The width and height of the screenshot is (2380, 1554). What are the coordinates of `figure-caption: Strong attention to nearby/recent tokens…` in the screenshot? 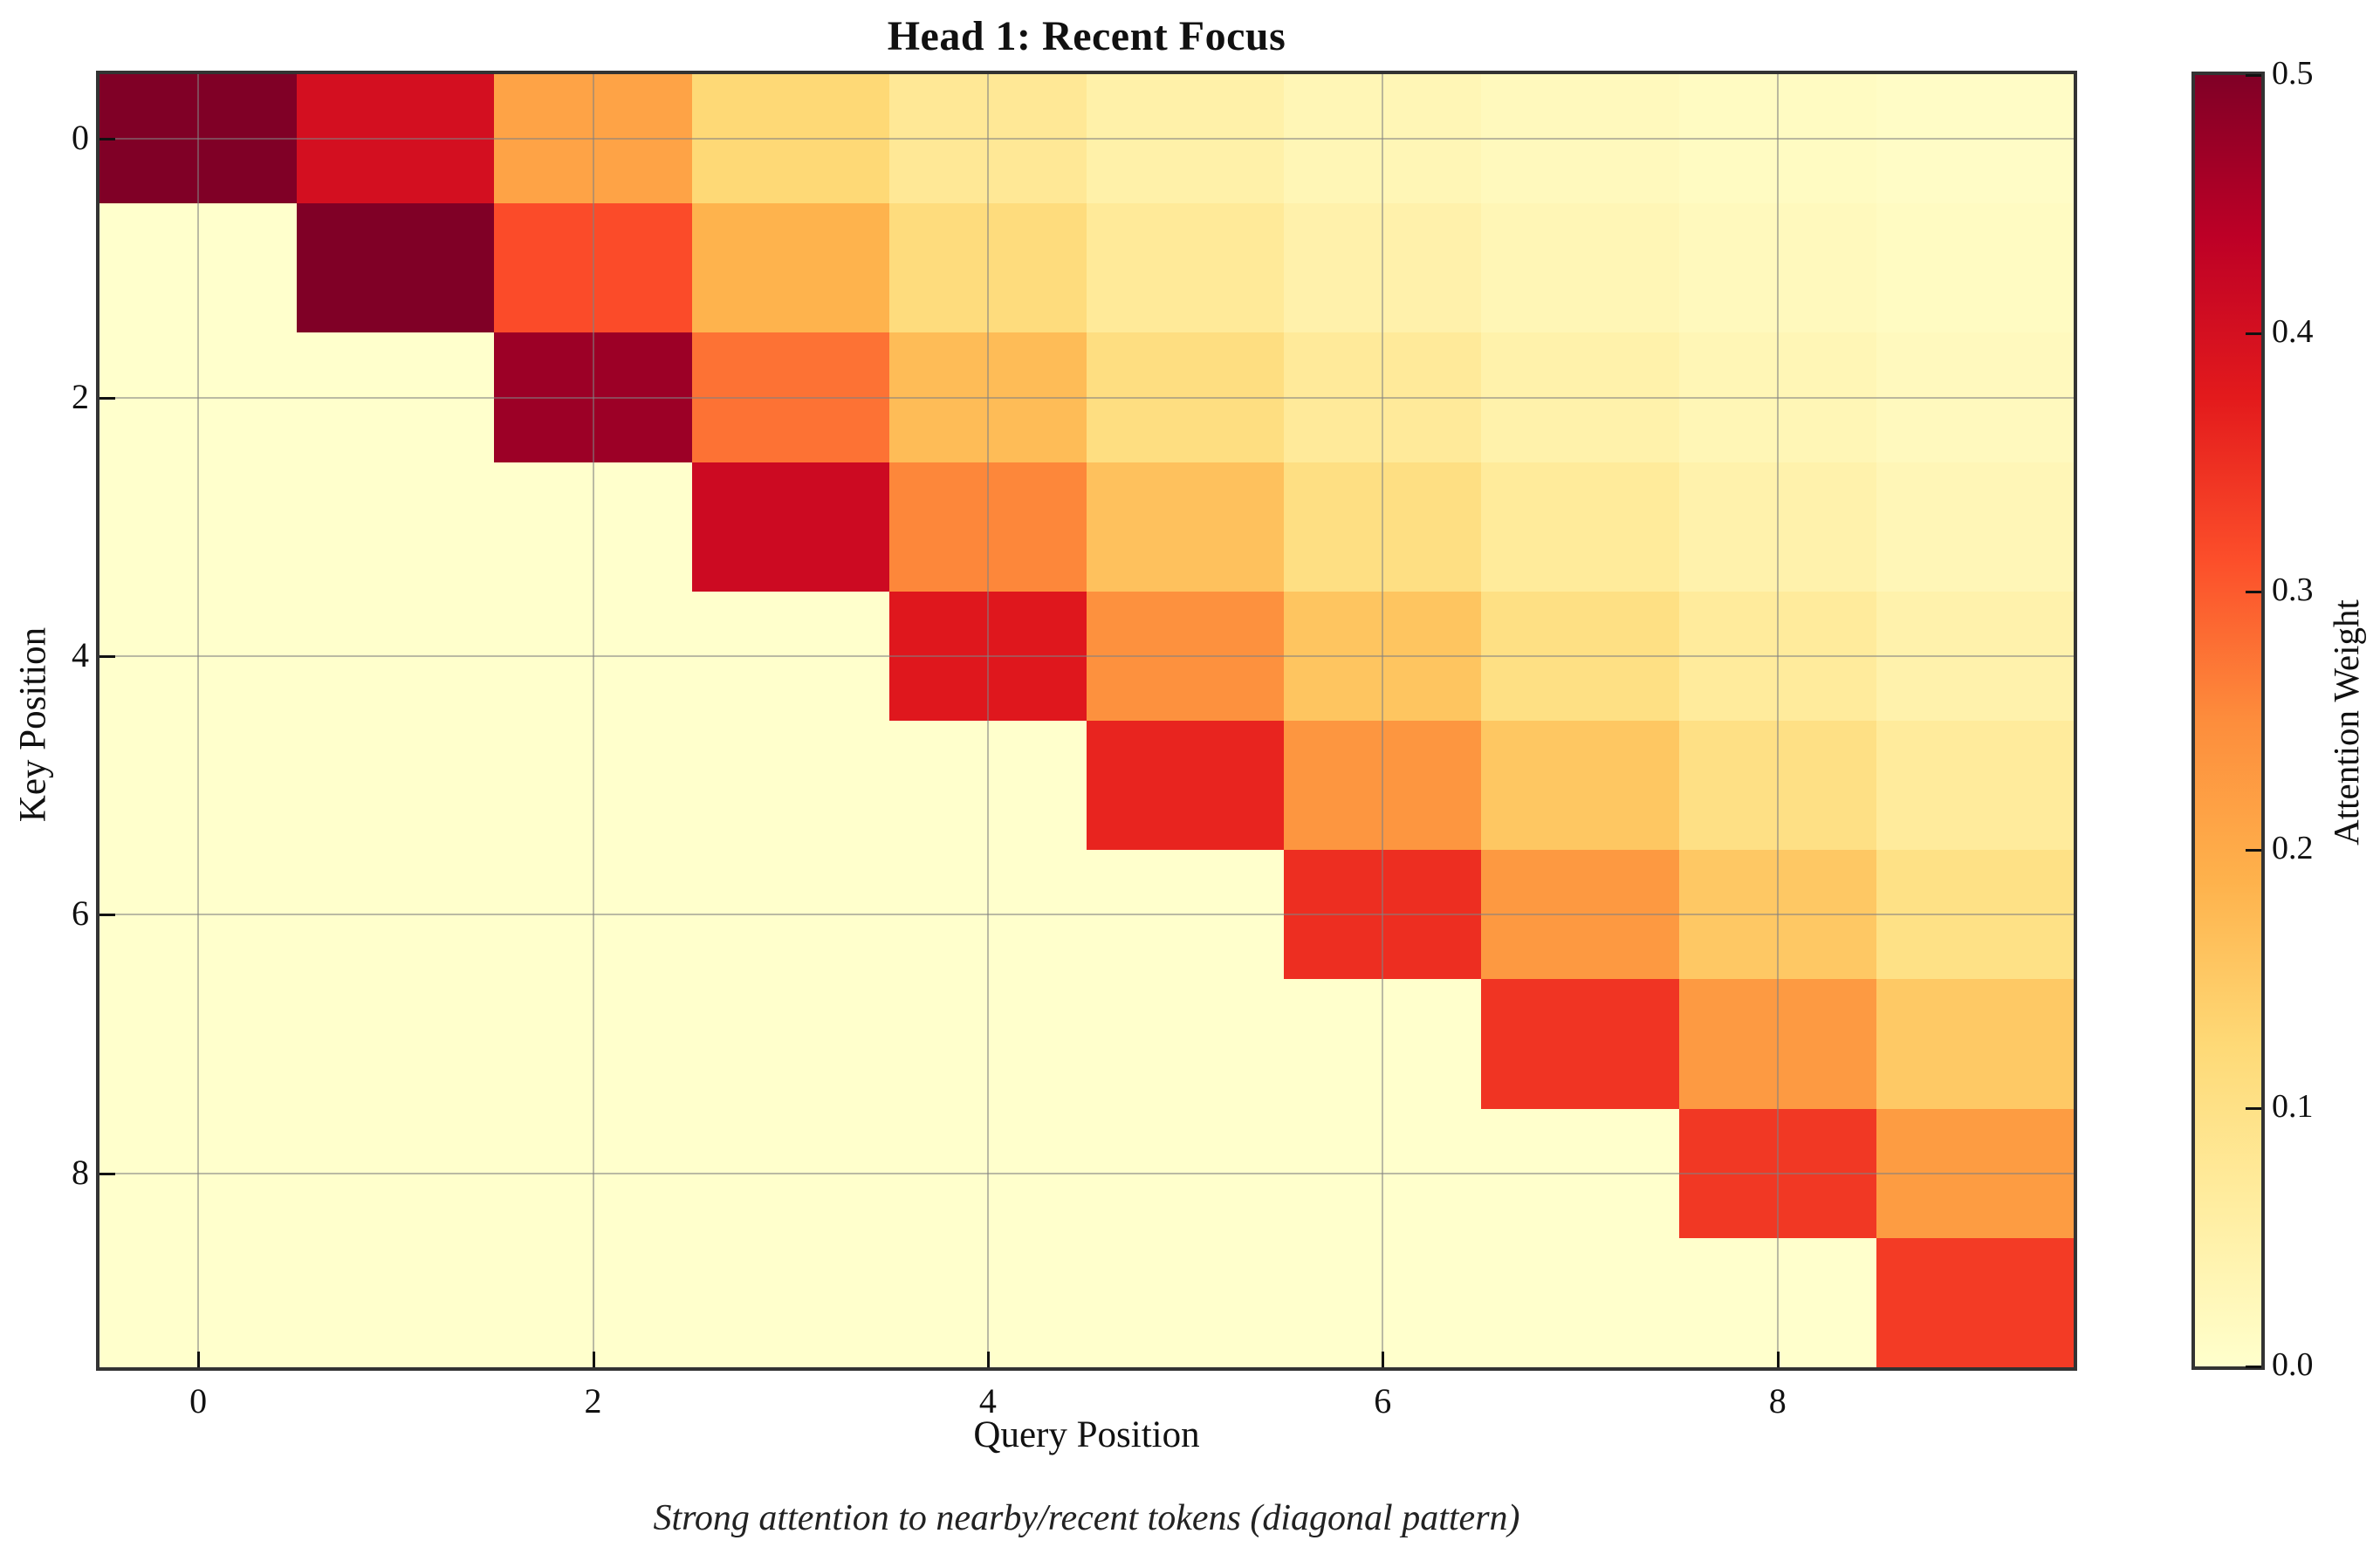 It's located at (1086, 1518).